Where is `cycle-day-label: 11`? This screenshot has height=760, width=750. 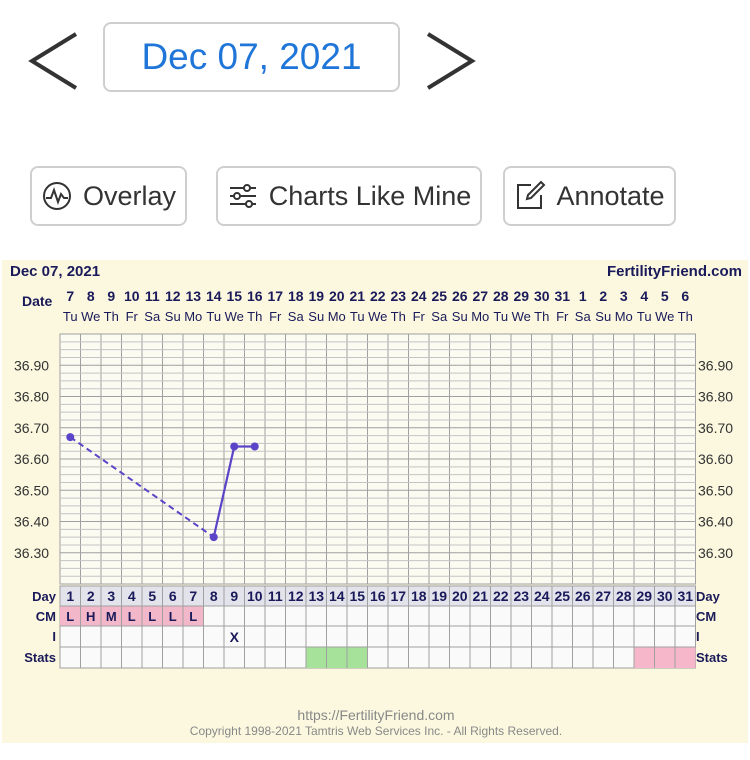
cycle-day-label: 11 is located at coordinates (275, 596).